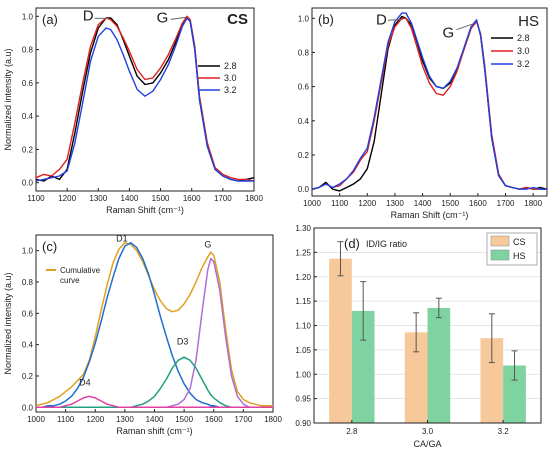 This screenshot has height=456, width=550. What do you see at coordinates (500, 255) in the screenshot?
I see `legend-swatch` at bounding box center [500, 255].